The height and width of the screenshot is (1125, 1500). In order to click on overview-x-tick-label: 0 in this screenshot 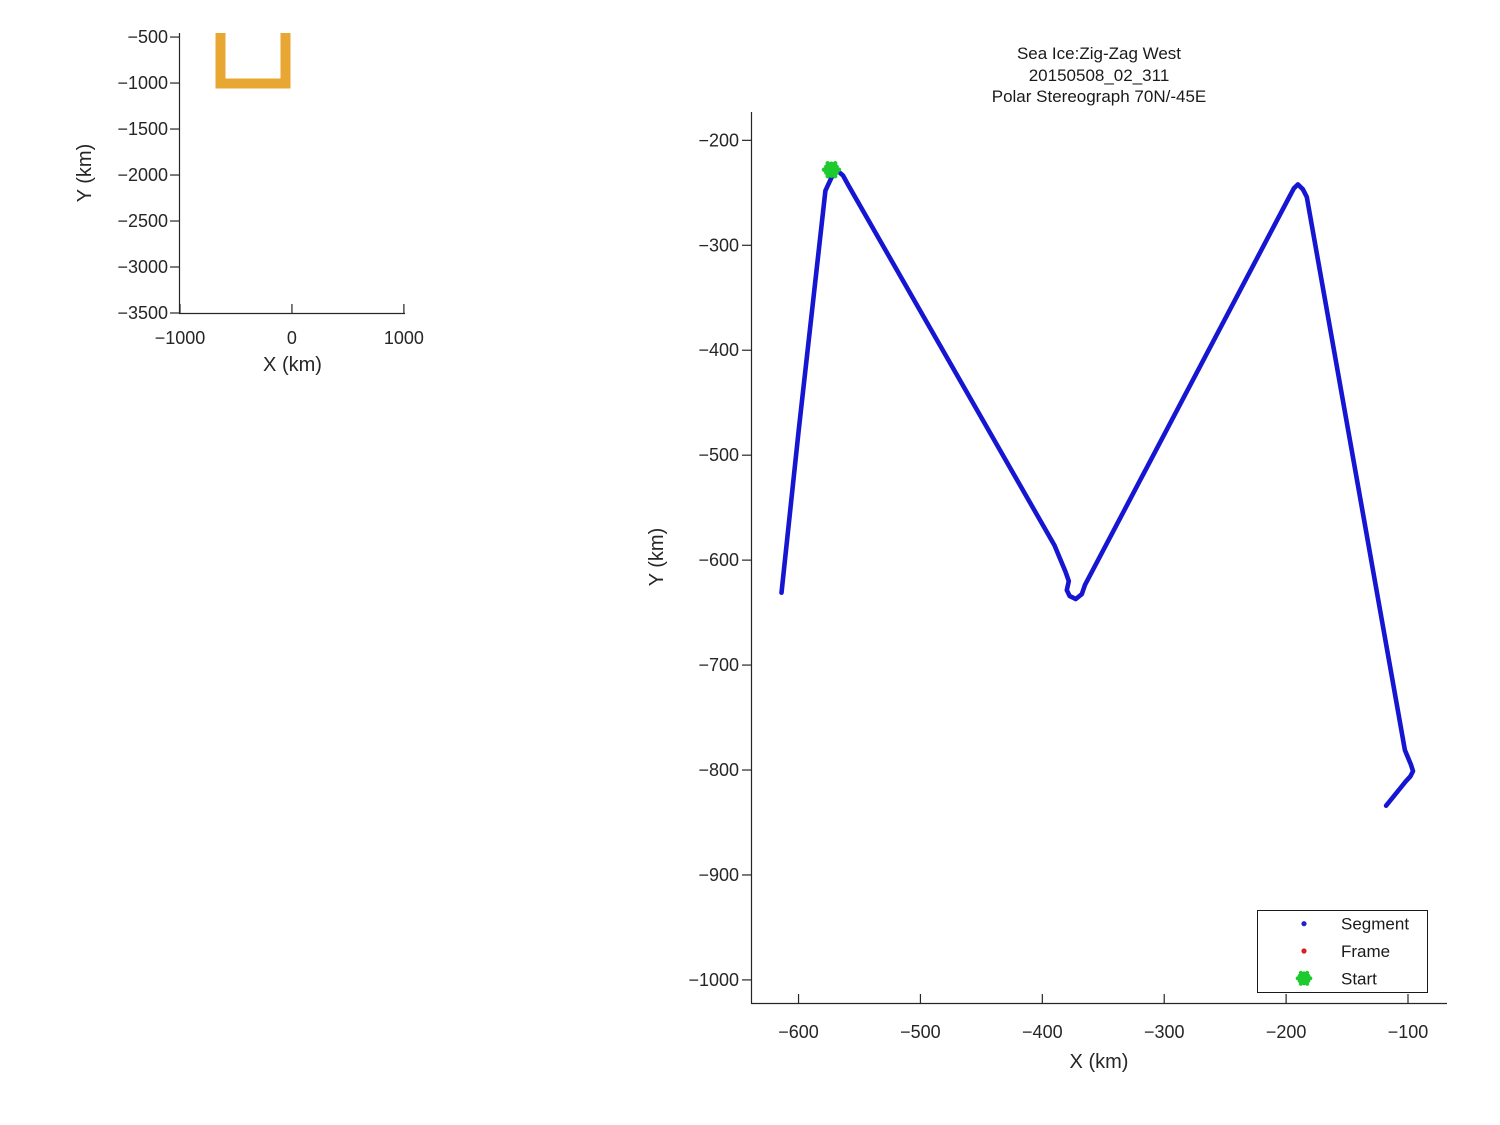, I will do `click(292, 338)`.